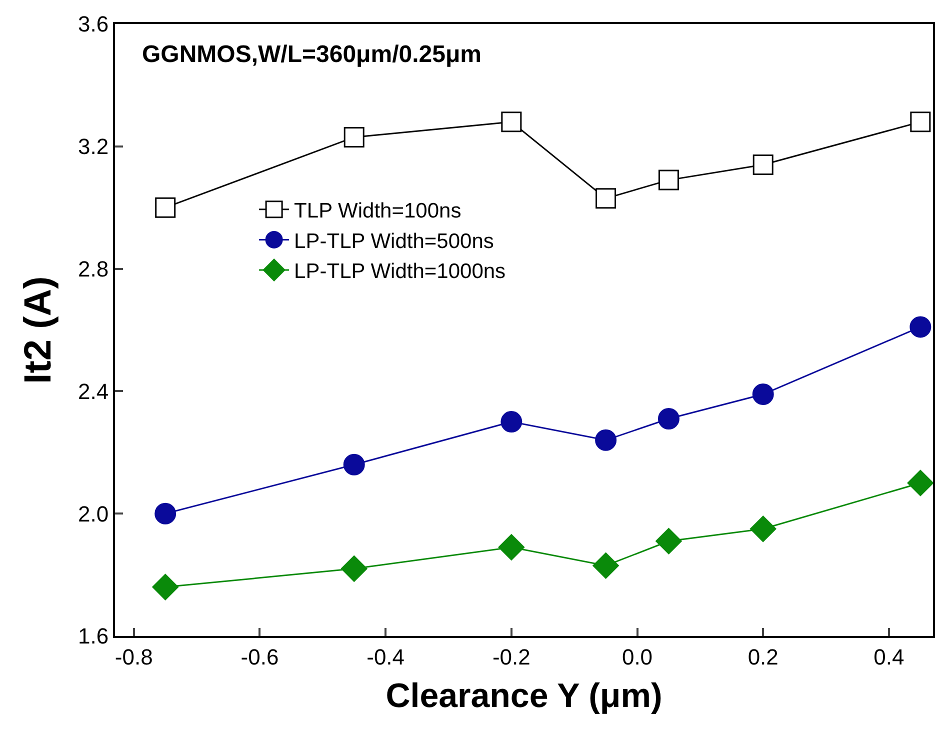 The width and height of the screenshot is (947, 731). What do you see at coordinates (259, 657) in the screenshot?
I see `x-tick-label: -0.6` at bounding box center [259, 657].